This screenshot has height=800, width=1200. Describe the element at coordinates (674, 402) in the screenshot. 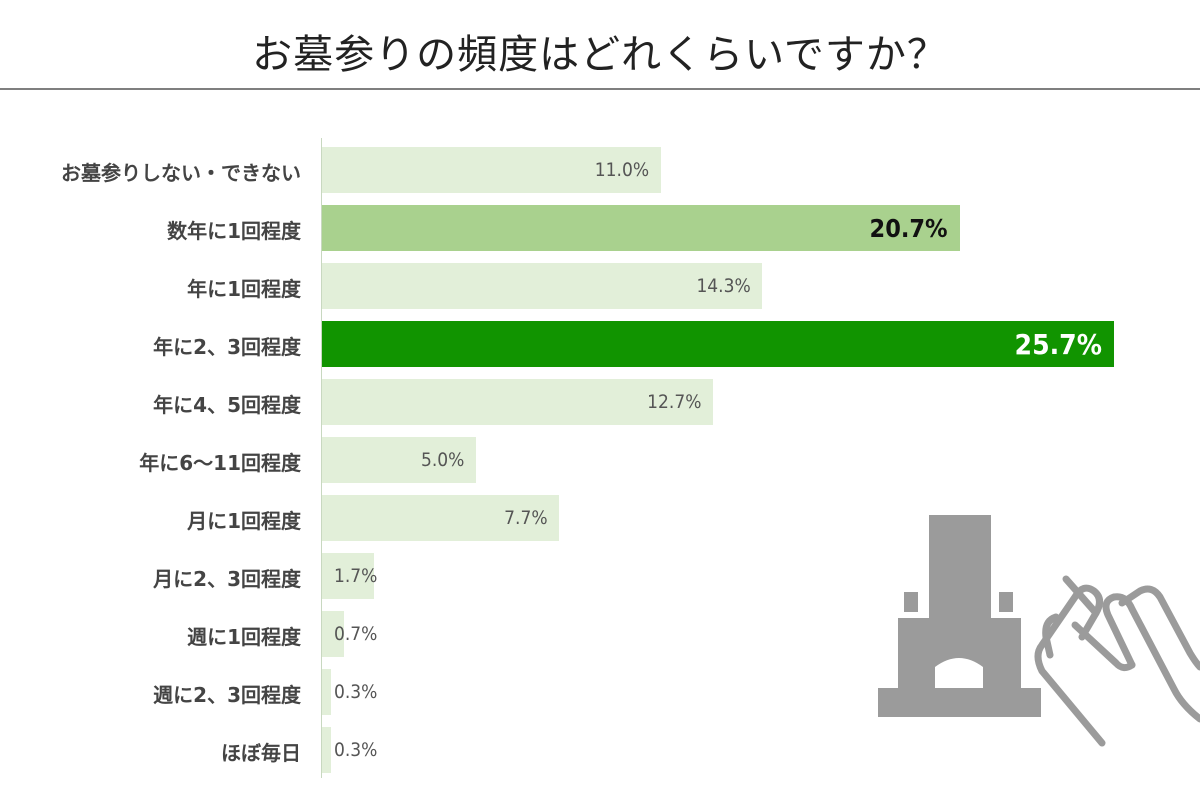

I see `value-label: 12.7%` at that location.